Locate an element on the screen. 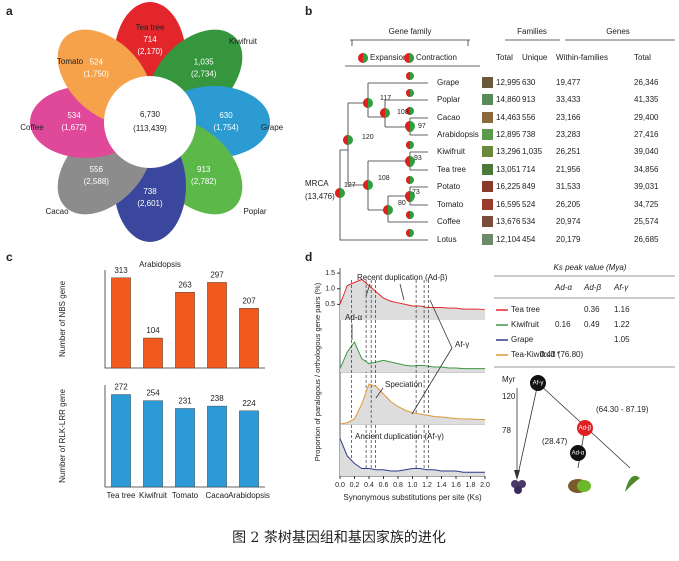 This screenshot has width=679, height=561. cell: 12,104 is located at coordinates (508, 239).